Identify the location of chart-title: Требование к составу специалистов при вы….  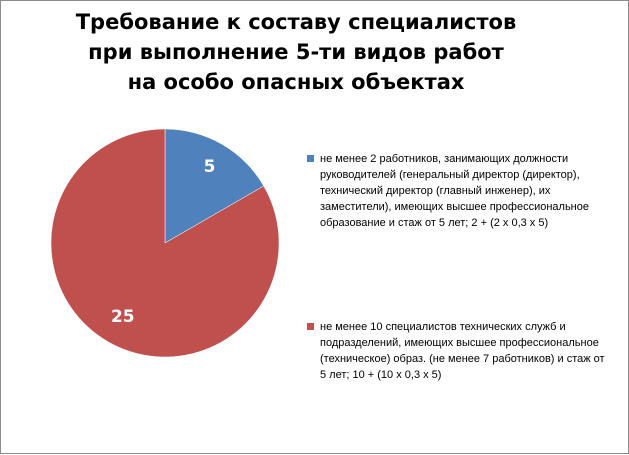
(296, 52).